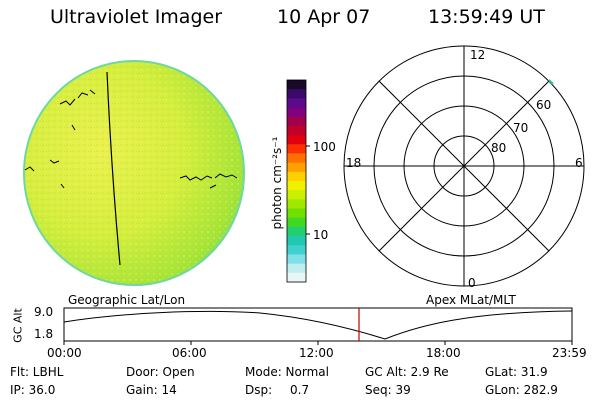 The image size is (600, 400). What do you see at coordinates (324, 17) in the screenshot?
I see `date-label: 10 Apr 07` at bounding box center [324, 17].